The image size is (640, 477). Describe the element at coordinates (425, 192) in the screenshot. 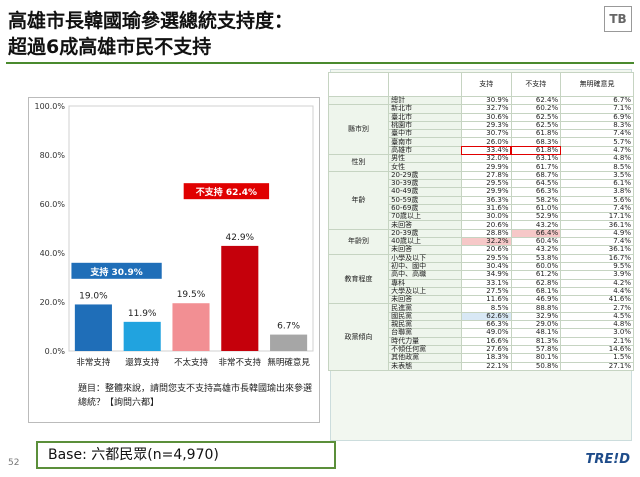

I see `row-label: 40-49歲` at that location.